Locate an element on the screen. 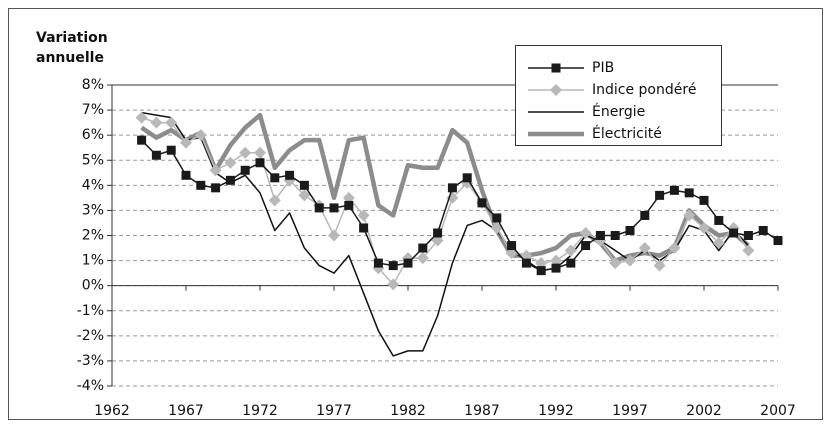 Image resolution: width=831 pixels, height=428 pixels. y-tick-label: 1% is located at coordinates (93, 261).